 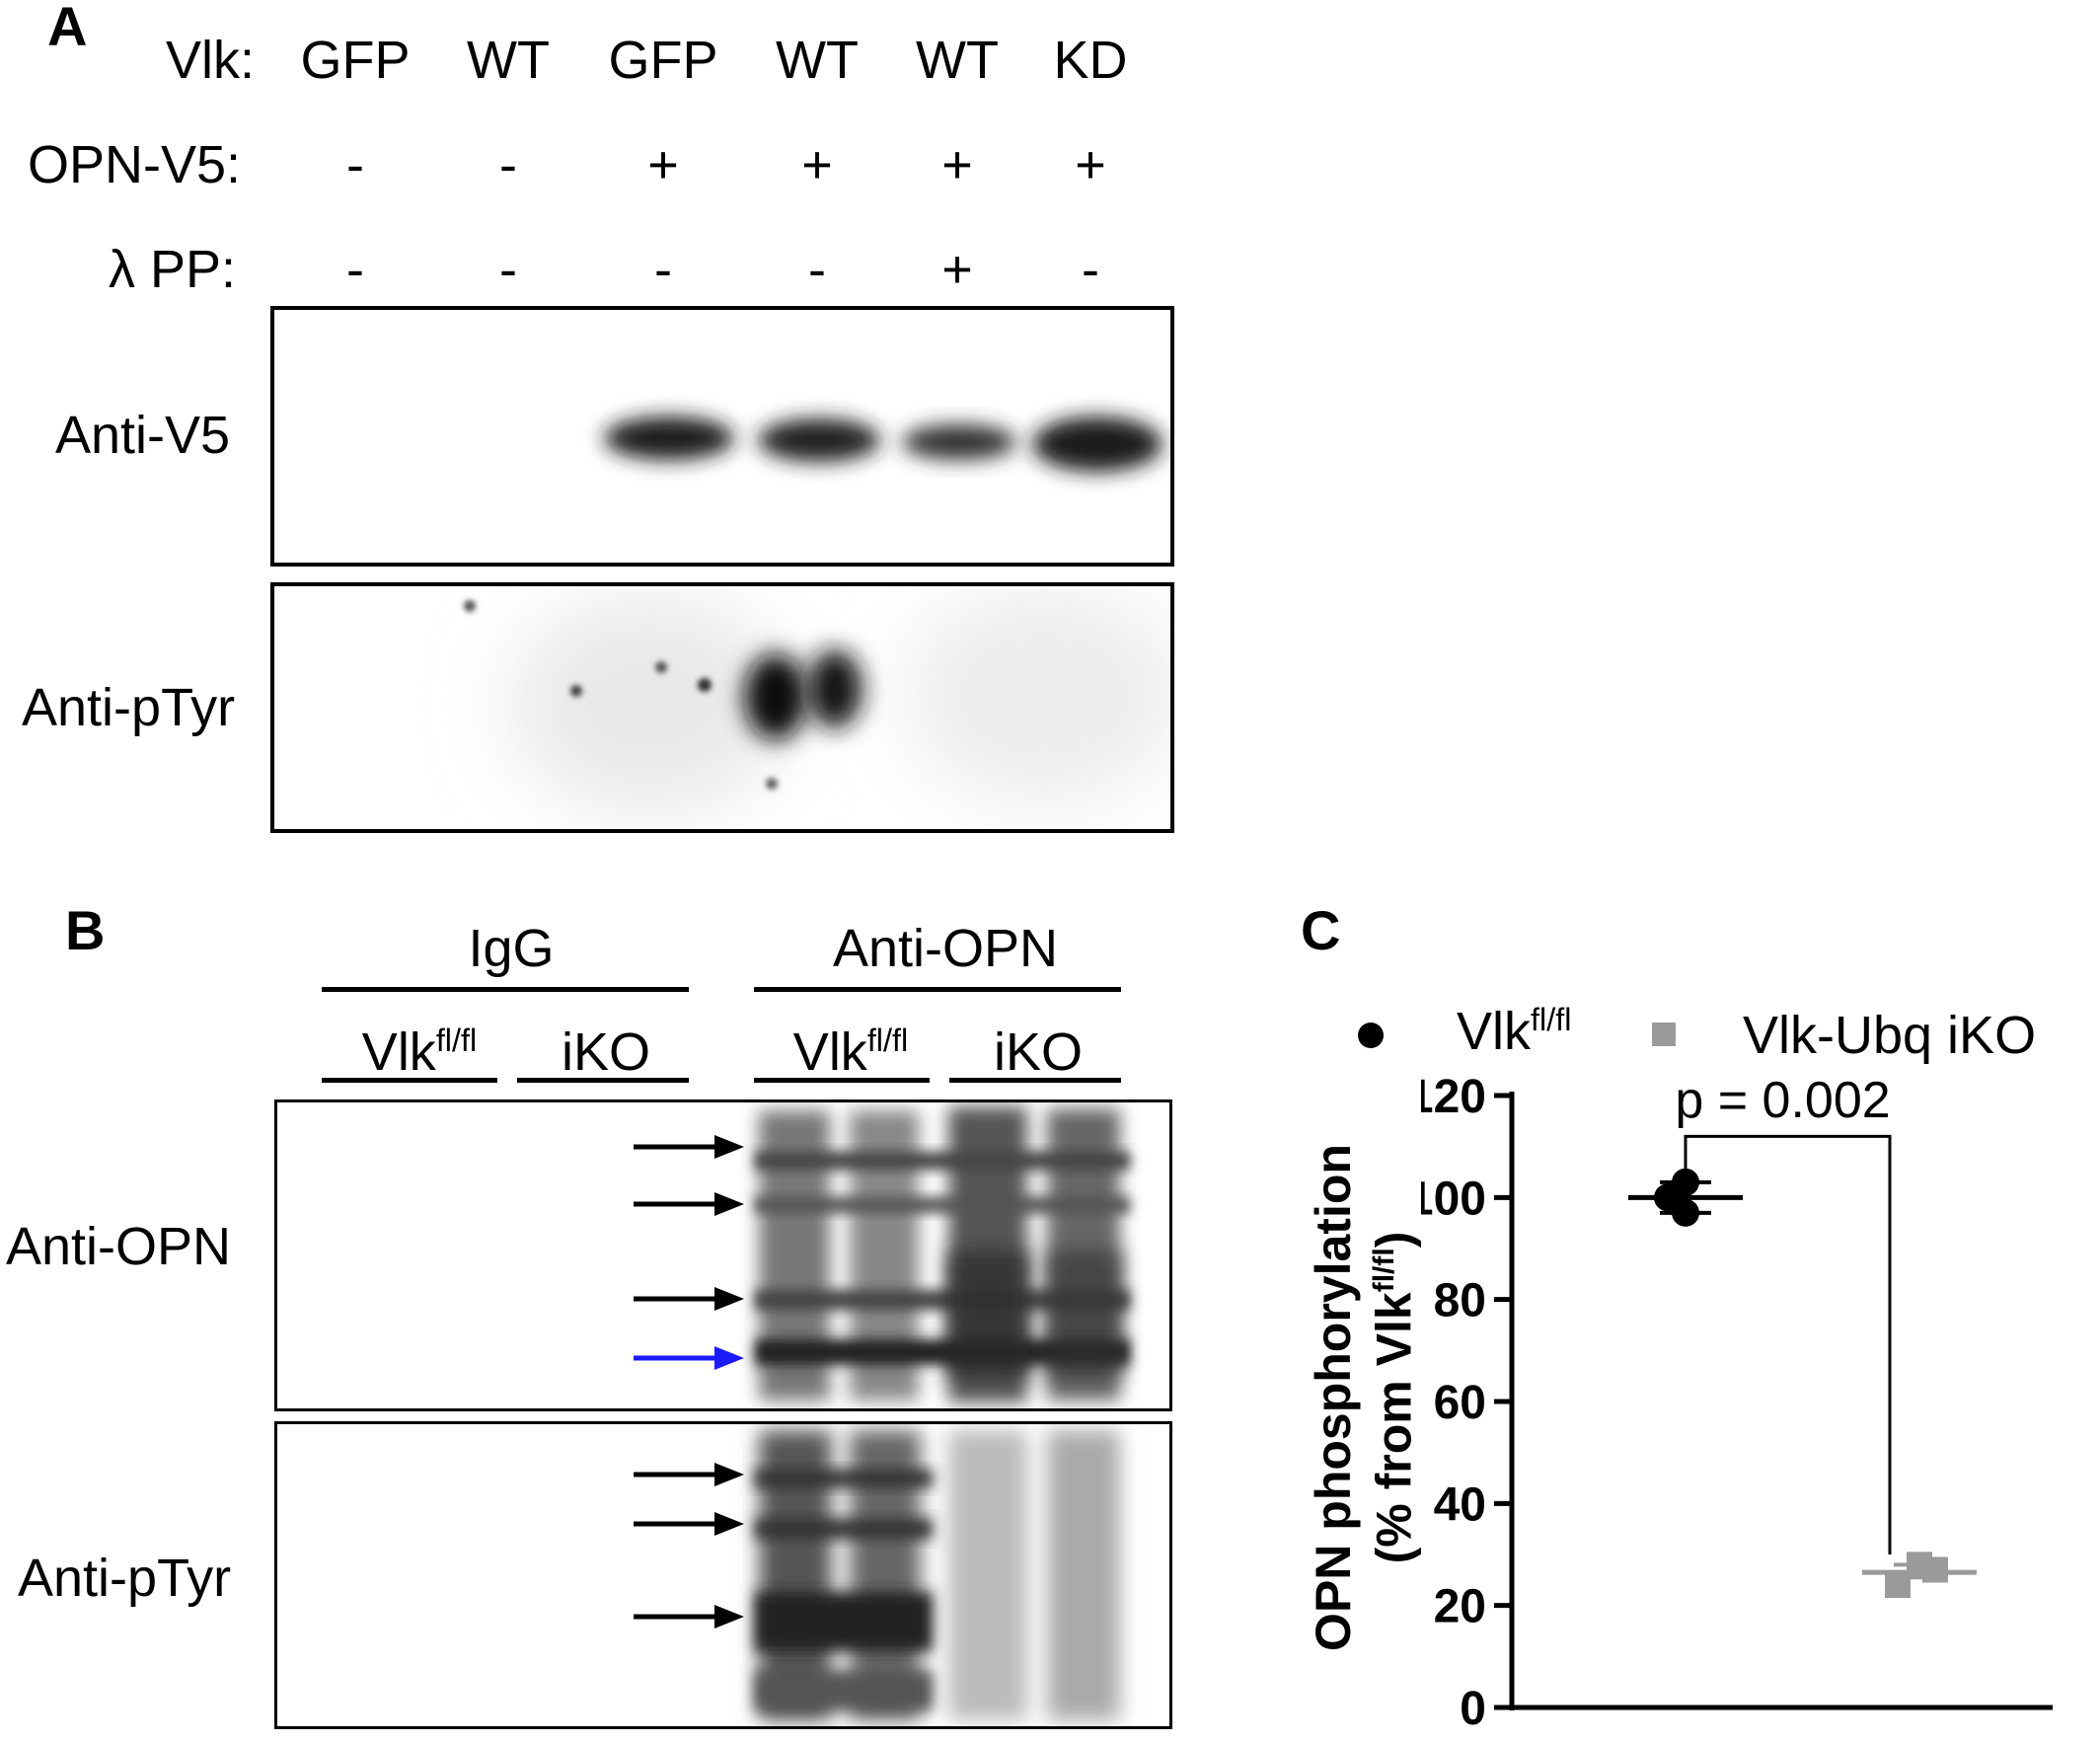 I want to click on opn-lane-2: -, so click(x=508, y=164).